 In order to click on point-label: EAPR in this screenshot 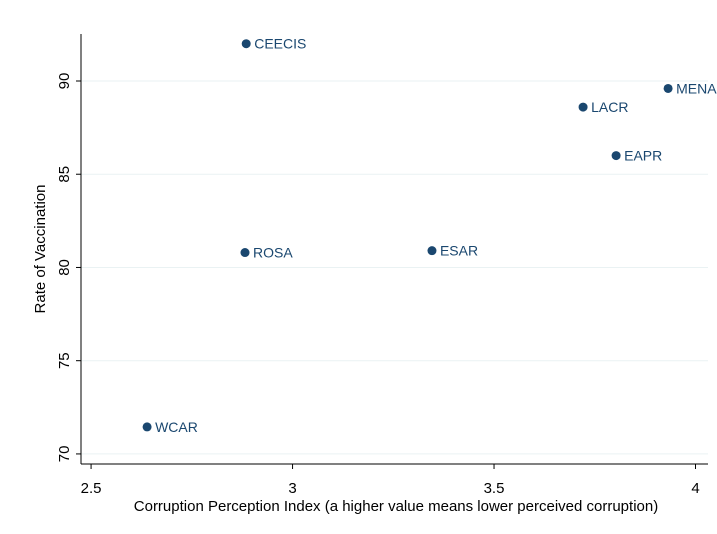, I will do `click(643, 156)`.